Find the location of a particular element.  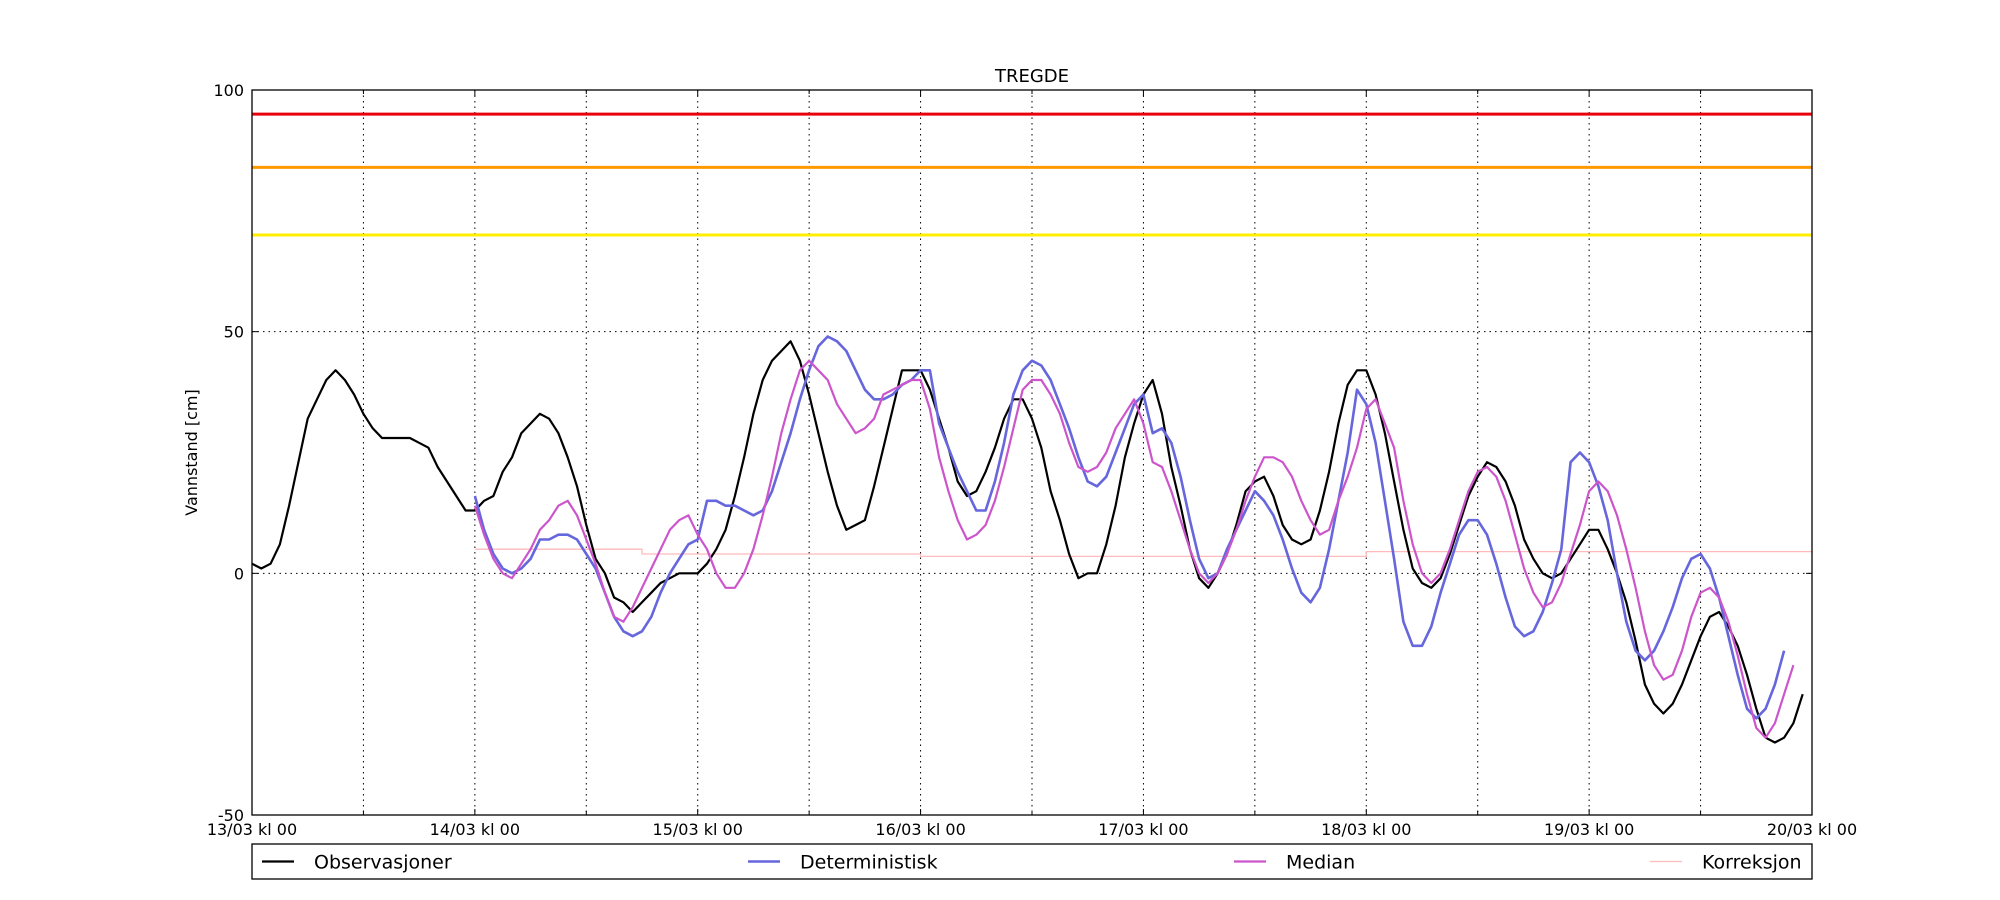

legend-box is located at coordinates (1032, 861).